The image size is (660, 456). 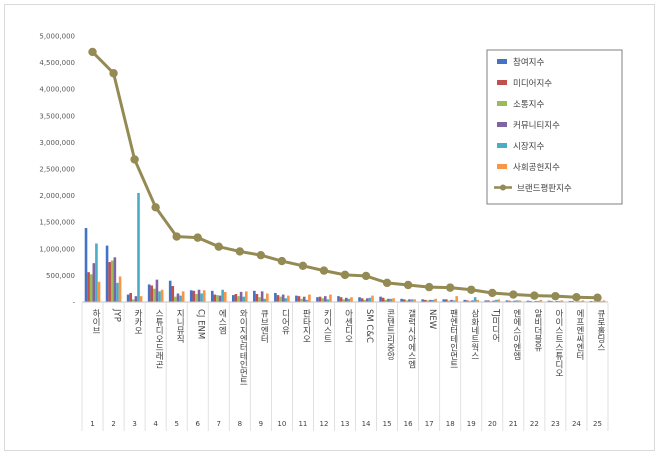 I want to click on rank-label: 19, so click(x=471, y=424).